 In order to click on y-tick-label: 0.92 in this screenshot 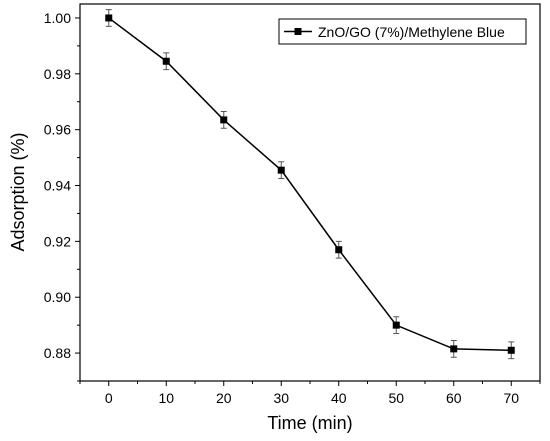, I will do `click(57, 241)`.